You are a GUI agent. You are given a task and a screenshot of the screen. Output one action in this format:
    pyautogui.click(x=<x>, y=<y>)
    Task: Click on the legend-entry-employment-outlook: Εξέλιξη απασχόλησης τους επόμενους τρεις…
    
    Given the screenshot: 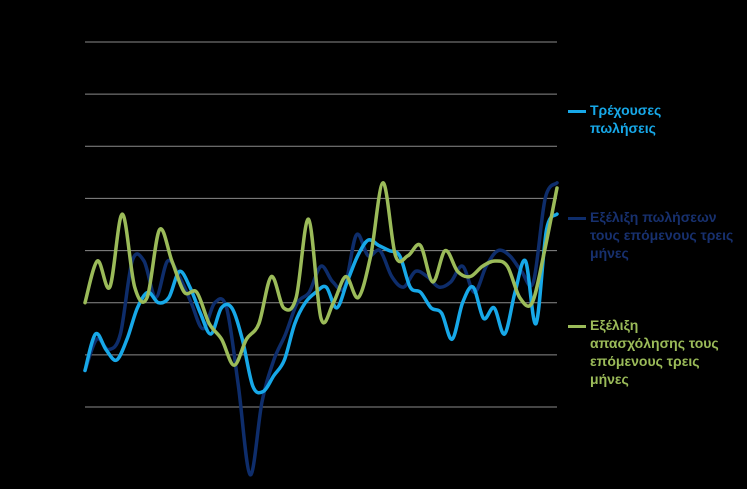 What is the action you would take?
    pyautogui.click(x=655, y=352)
    